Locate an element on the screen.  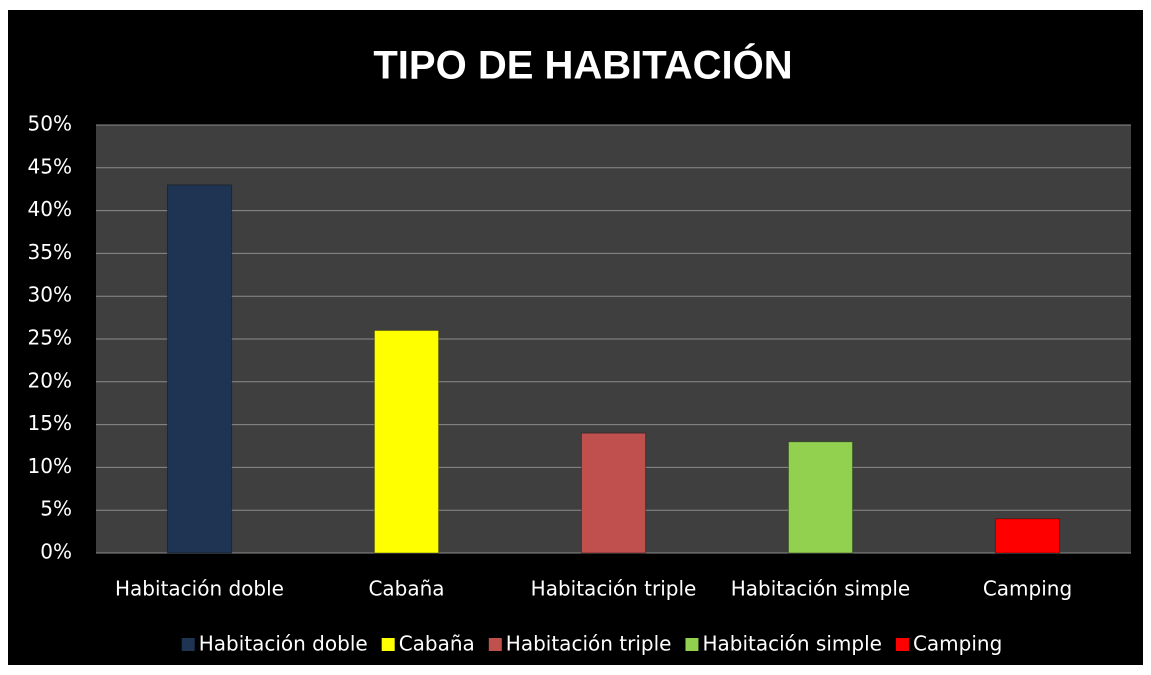
y-tick-label: 35% is located at coordinates (50, 252).